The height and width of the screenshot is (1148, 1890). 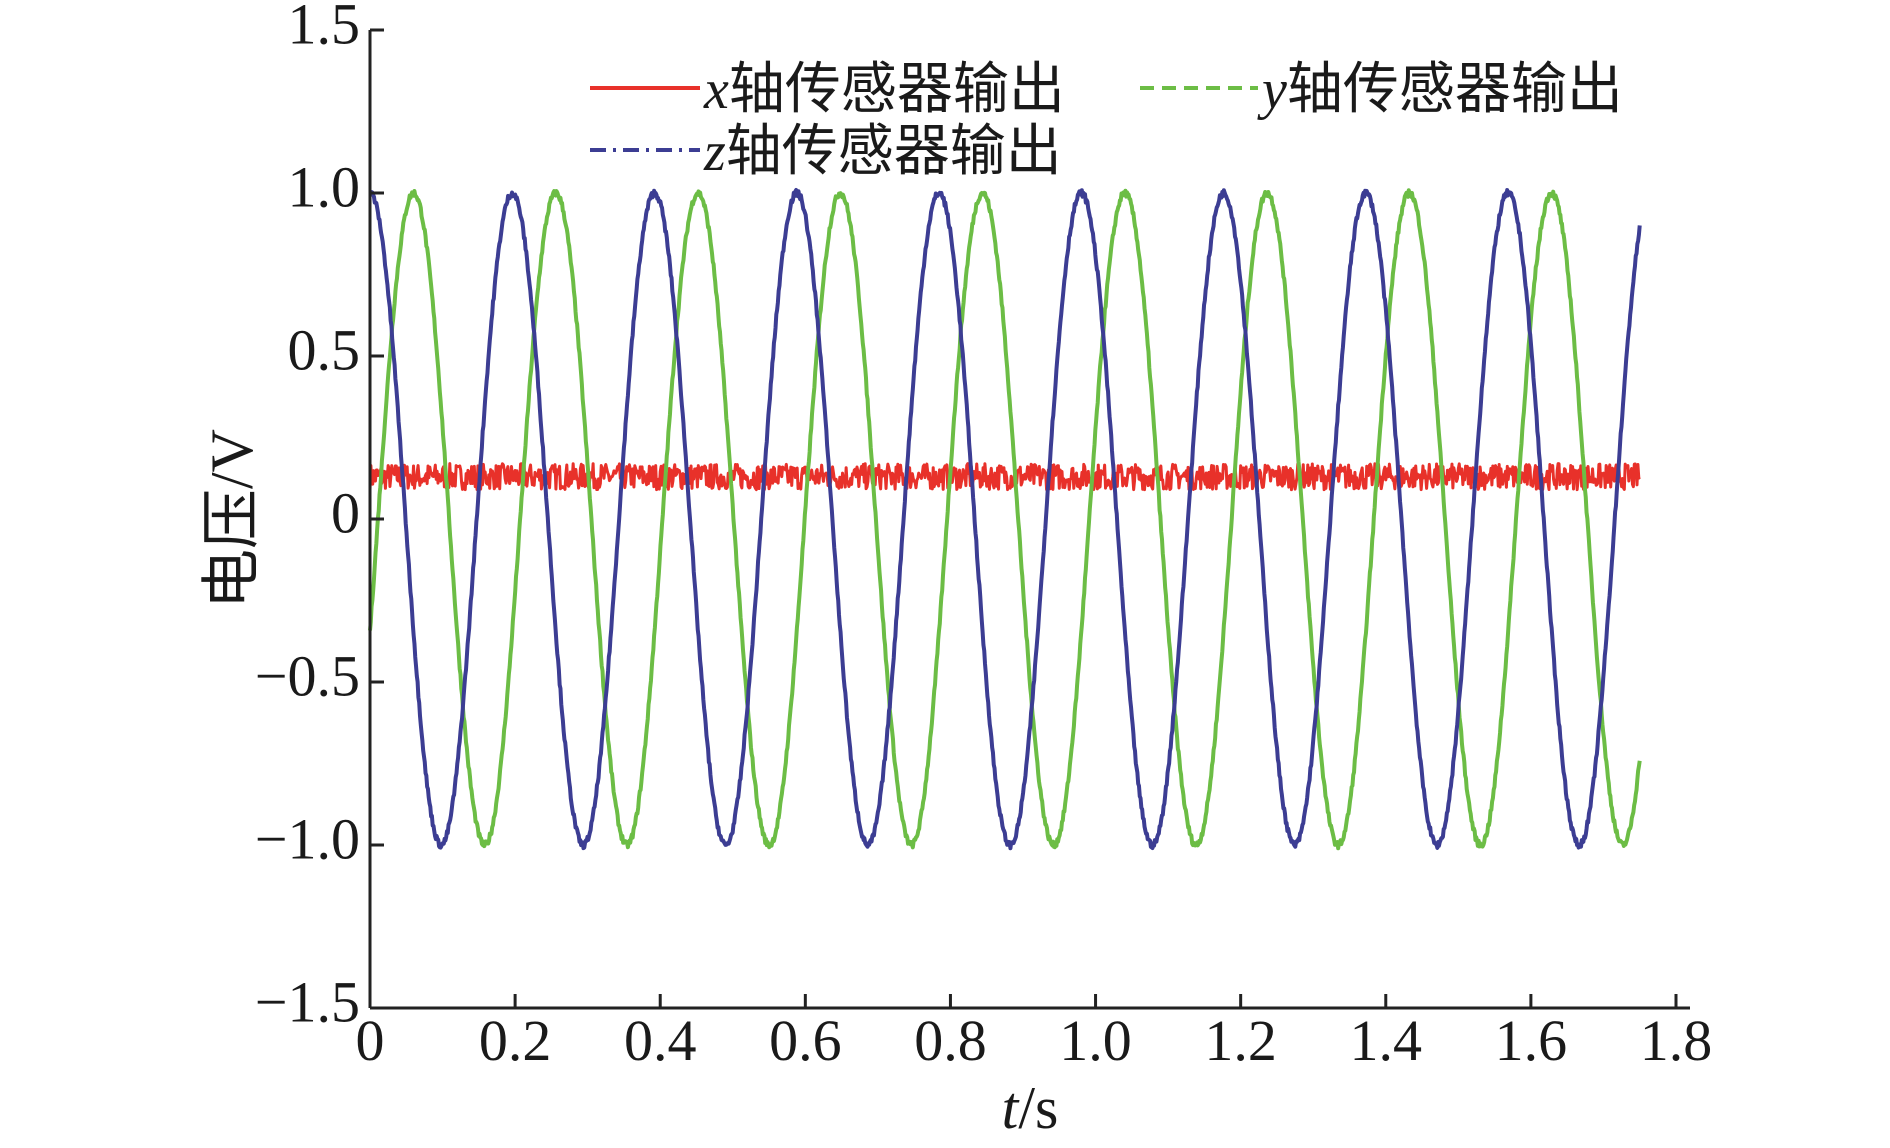 I want to click on y-tick-label: 1.0, so click(x=324, y=186).